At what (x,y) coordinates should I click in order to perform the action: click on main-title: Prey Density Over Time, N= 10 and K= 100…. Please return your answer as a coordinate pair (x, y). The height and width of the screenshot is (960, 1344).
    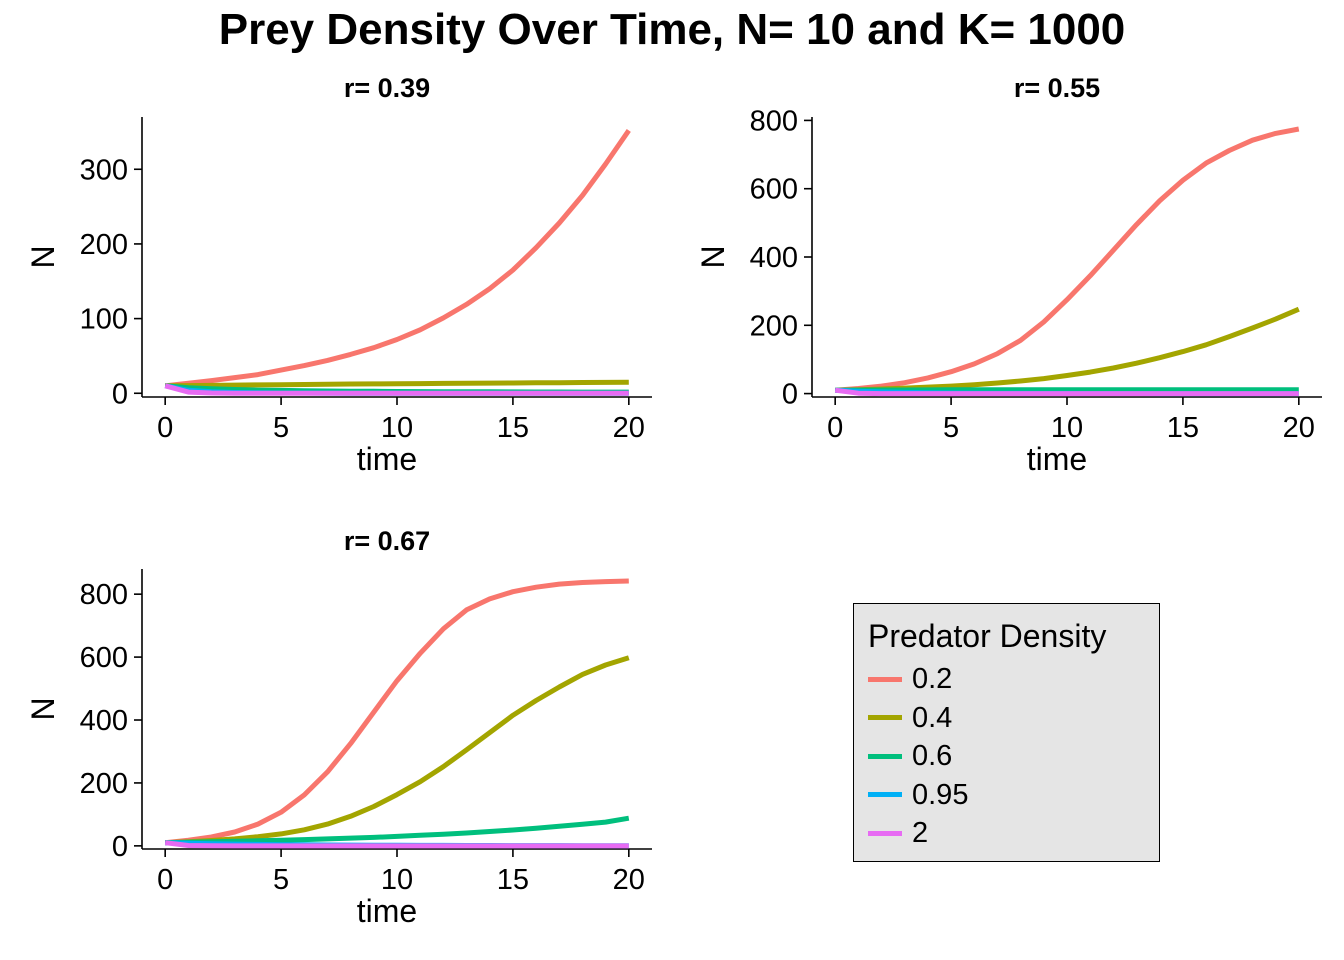
    Looking at the image, I should click on (672, 29).